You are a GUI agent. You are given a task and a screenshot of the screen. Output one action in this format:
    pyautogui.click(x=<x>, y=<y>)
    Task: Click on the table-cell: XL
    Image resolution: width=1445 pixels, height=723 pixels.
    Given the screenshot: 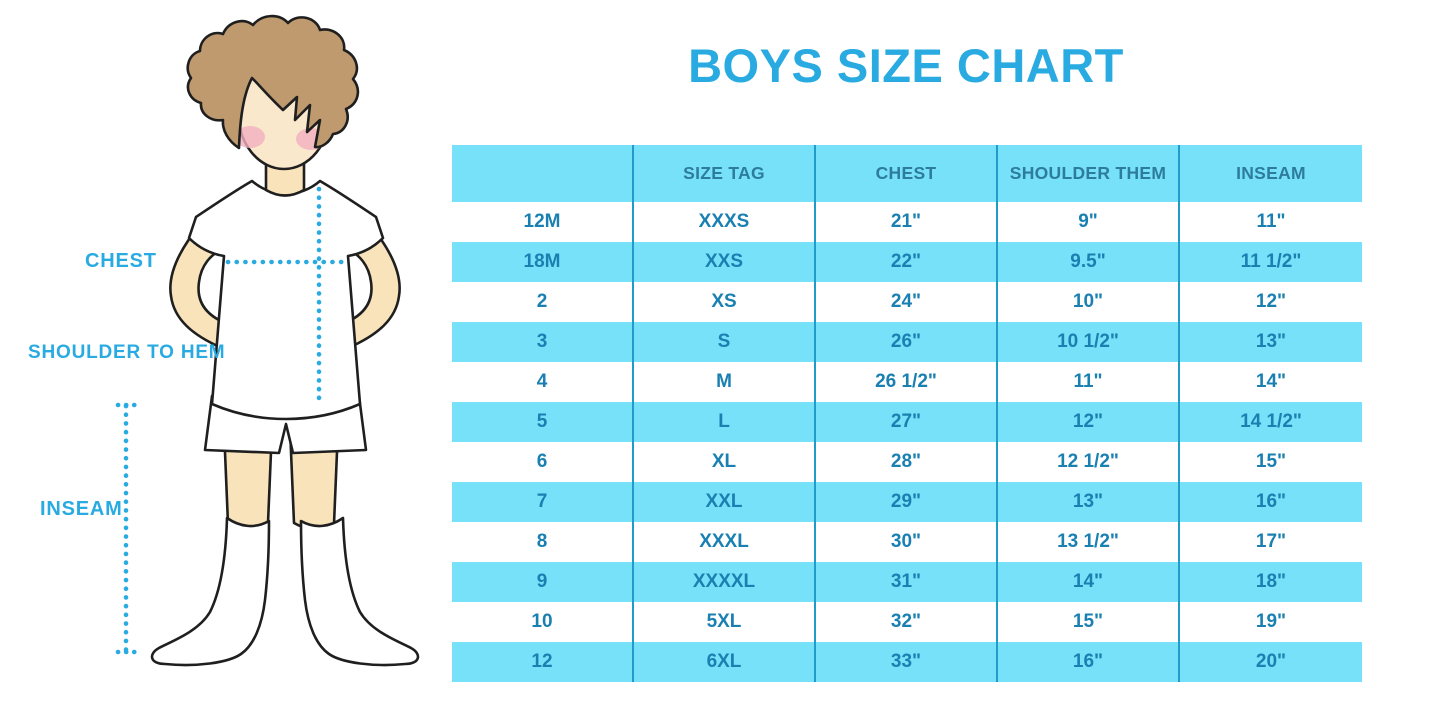 What is the action you would take?
    pyautogui.click(x=725, y=462)
    